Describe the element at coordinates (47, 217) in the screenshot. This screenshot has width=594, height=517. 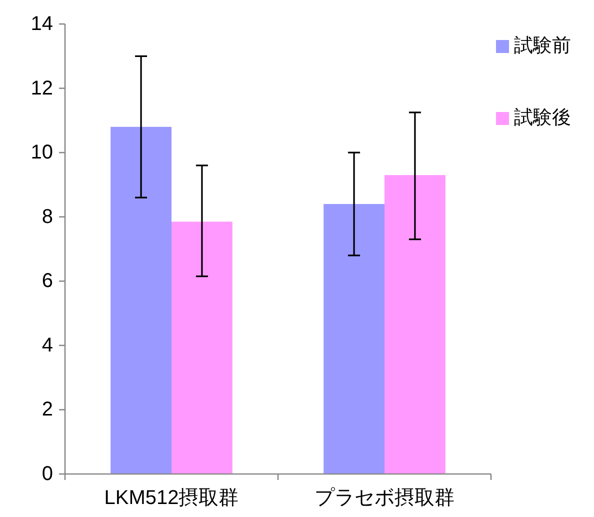
I see `y-tick-label: 8` at that location.